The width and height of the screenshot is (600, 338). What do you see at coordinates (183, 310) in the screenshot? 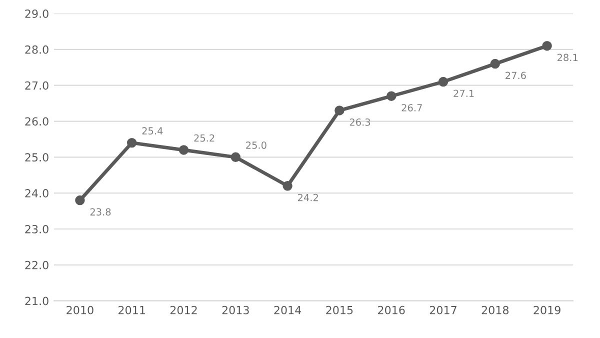
I see `x-tick-label: 2012` at bounding box center [183, 310].